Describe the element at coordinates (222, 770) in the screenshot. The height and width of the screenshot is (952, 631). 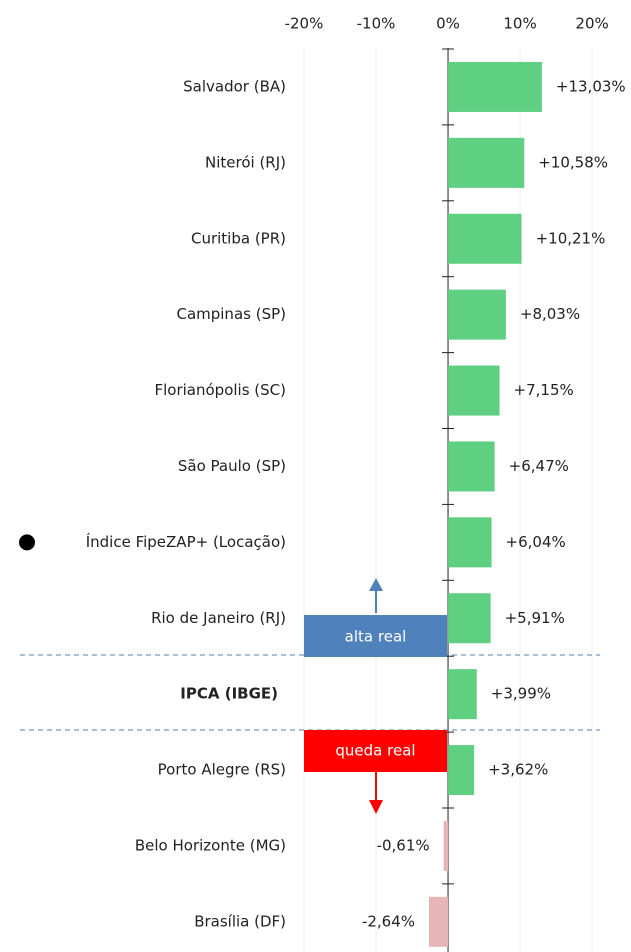
I see `category-label: Porto Alegre (RS)` at that location.